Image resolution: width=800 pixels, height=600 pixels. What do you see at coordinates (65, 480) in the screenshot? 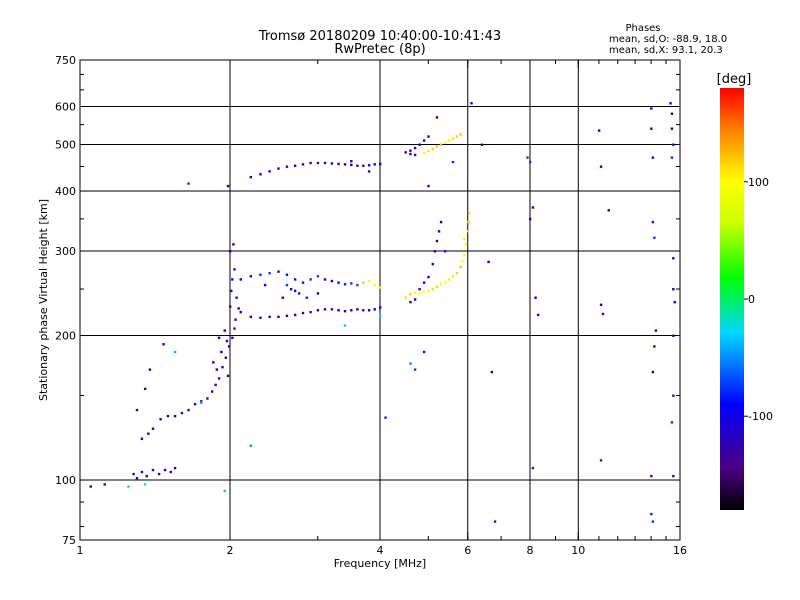
I see `y-tick-label: 100` at bounding box center [65, 480].